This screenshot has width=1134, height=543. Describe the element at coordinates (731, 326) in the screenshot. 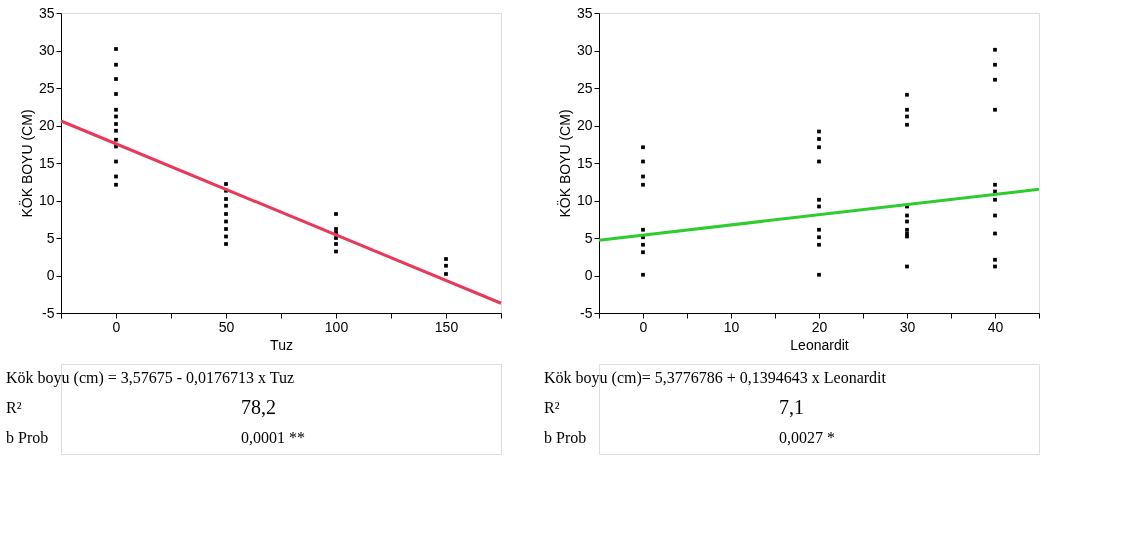

I see `x-tick-label: 10` at that location.